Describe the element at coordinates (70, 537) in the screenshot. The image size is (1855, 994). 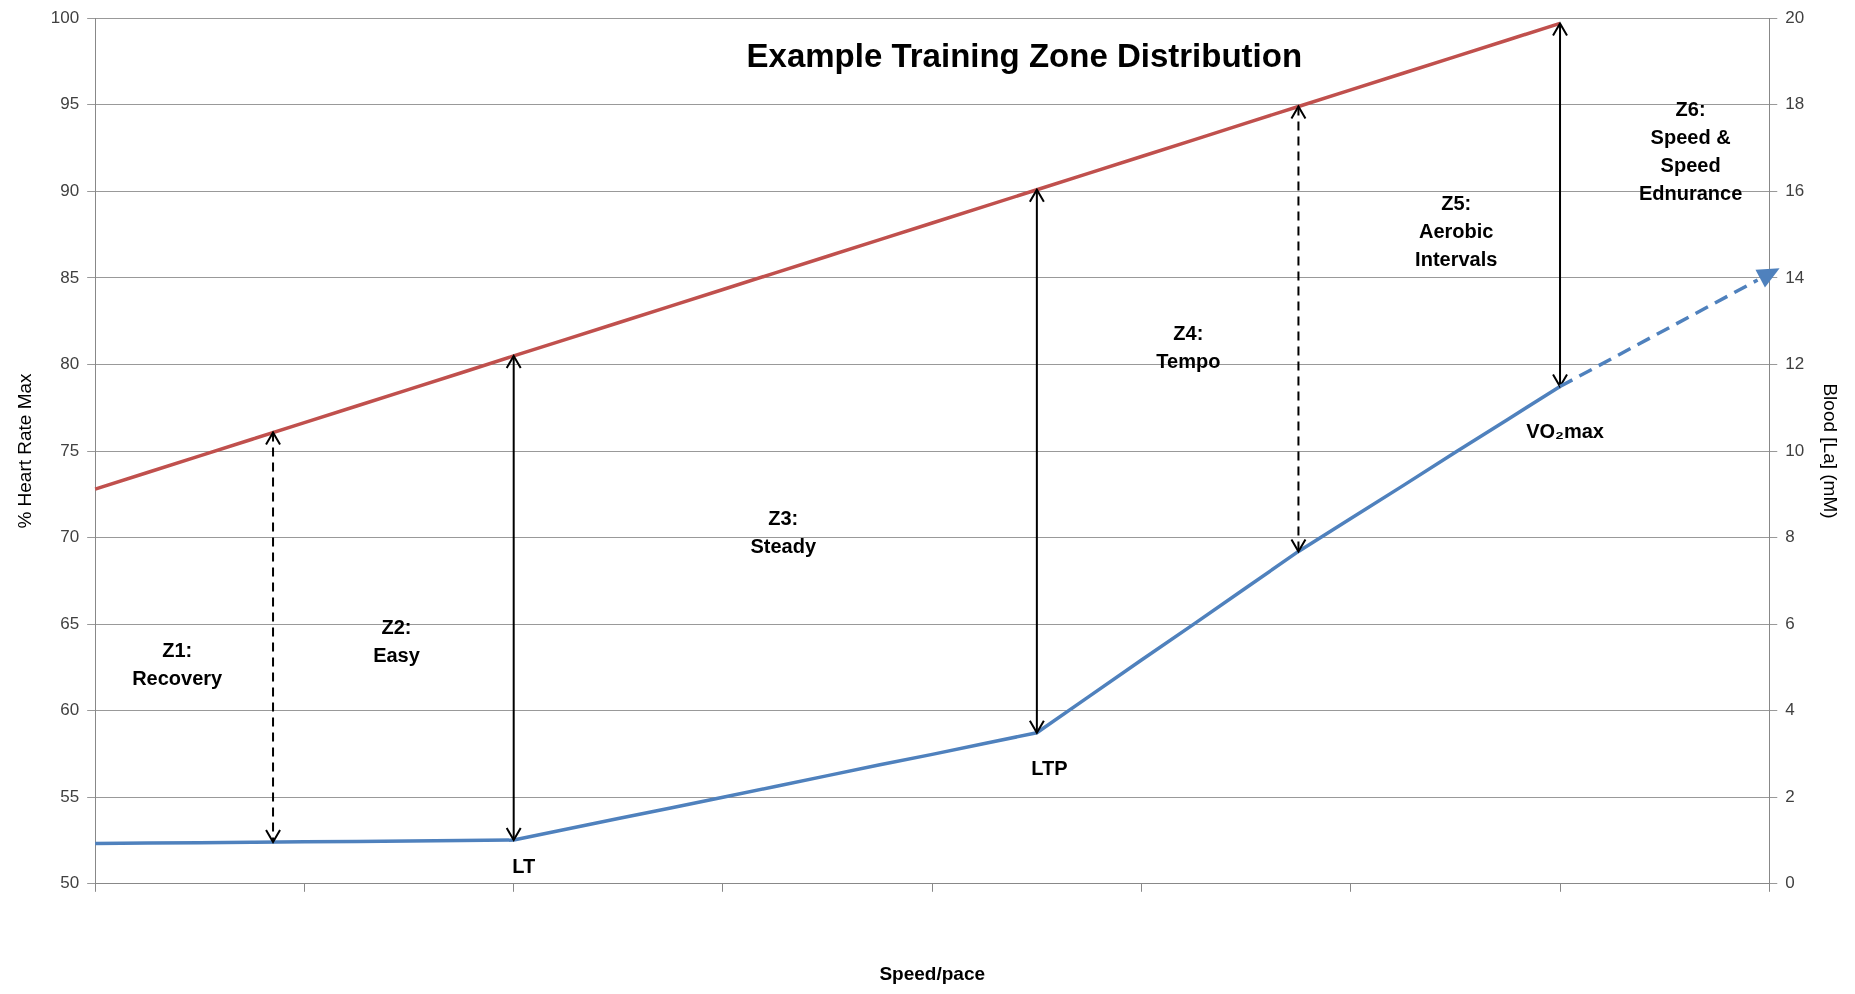
I see `y-tick-label: 70` at that location.